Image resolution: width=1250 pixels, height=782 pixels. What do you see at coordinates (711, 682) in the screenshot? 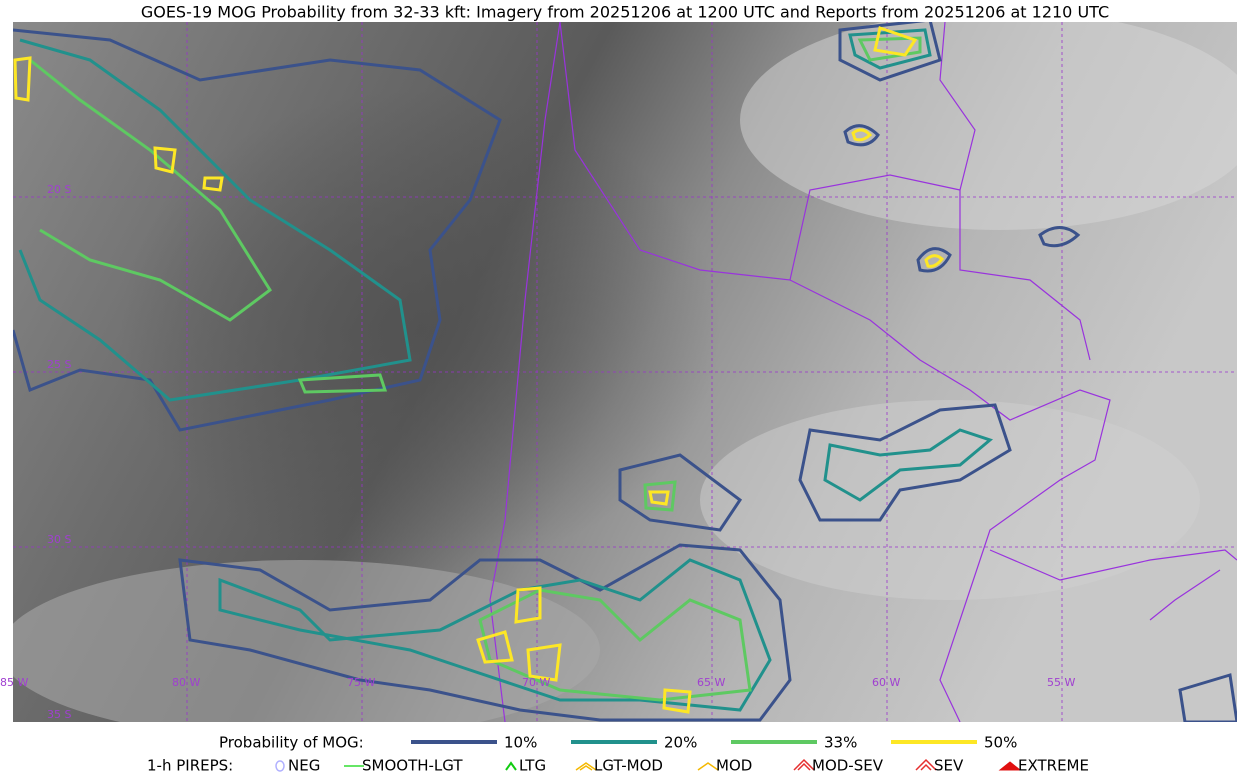
I see `lon-label: 65 W` at bounding box center [711, 682].